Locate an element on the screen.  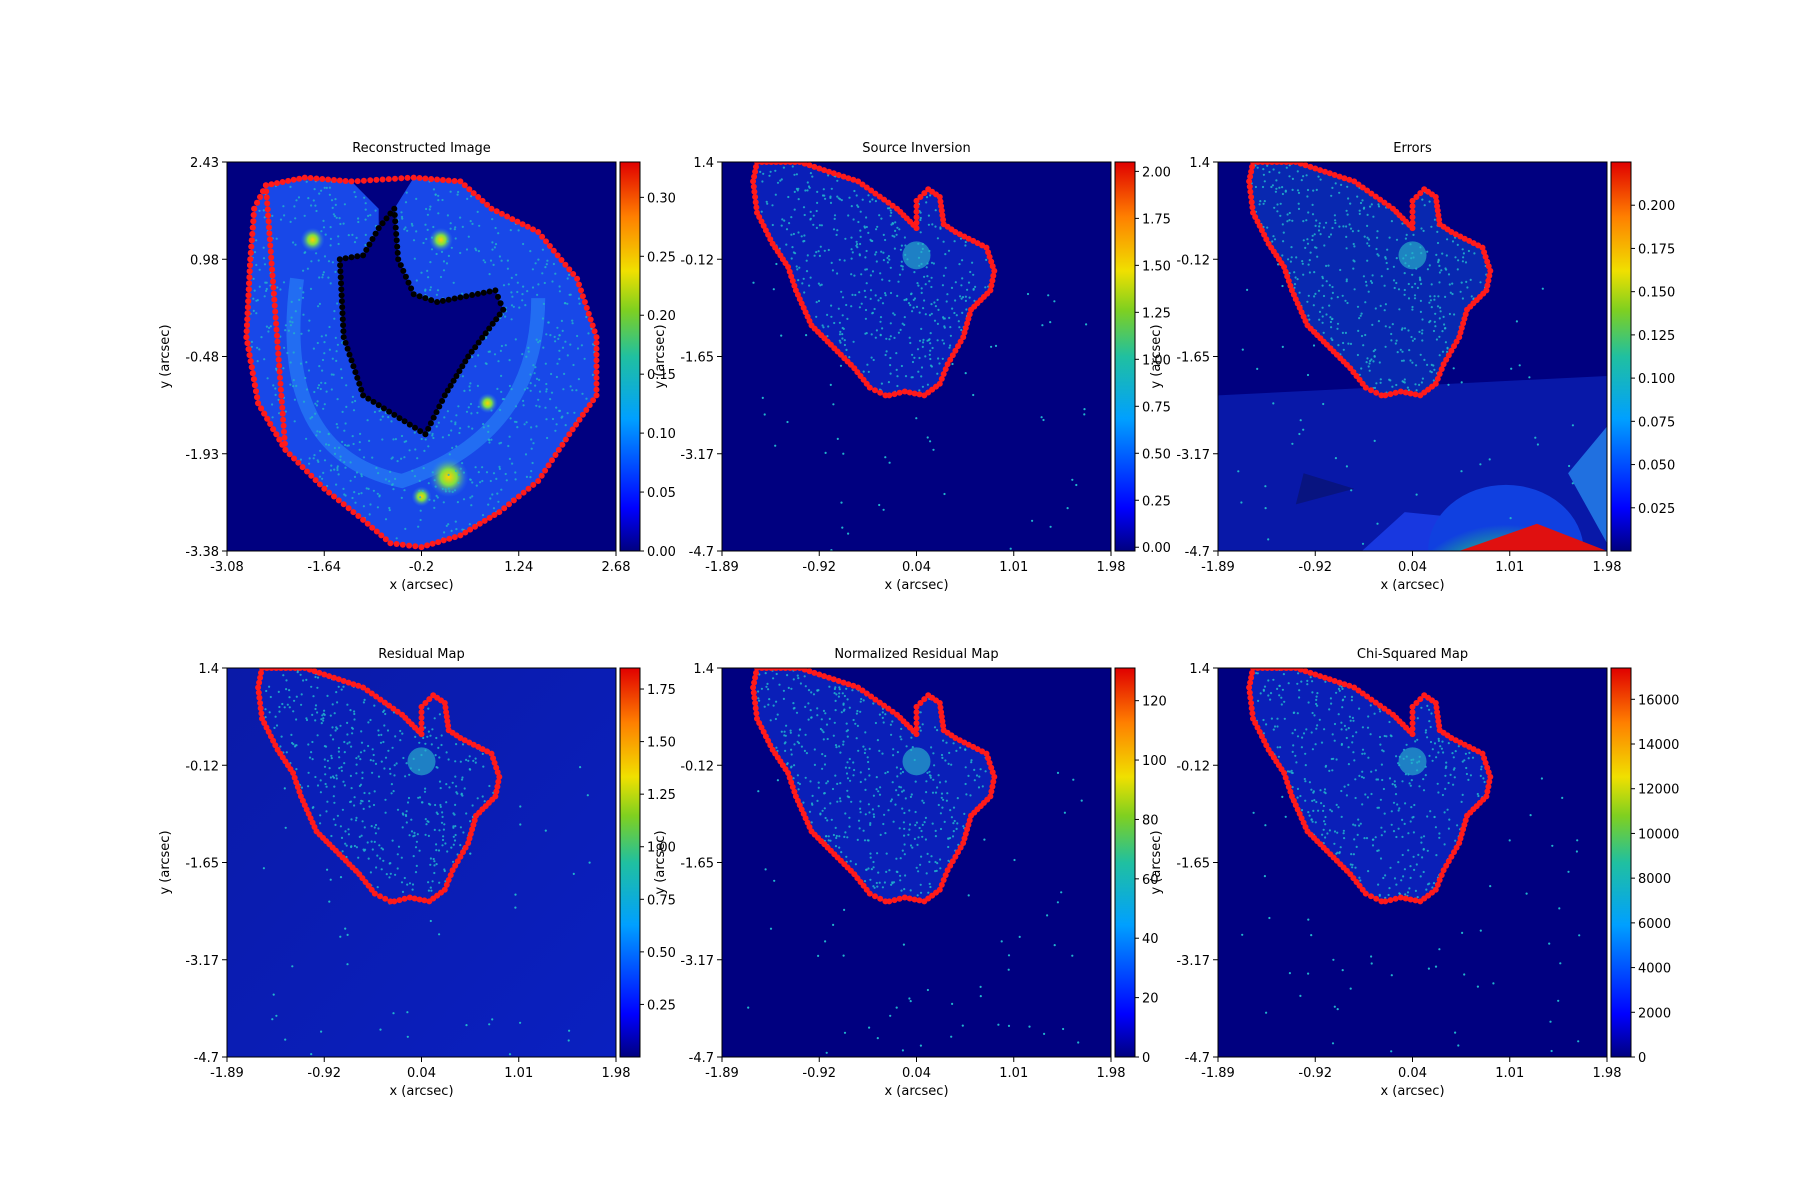
colorbar-tick-label: 0.100 is located at coordinates (1656, 379).